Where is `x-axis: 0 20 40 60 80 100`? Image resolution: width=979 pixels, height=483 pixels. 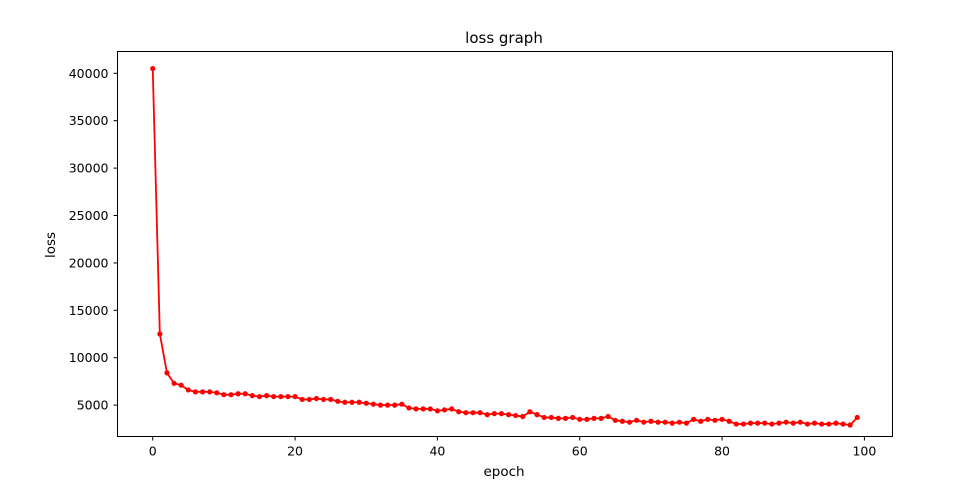
x-axis: 0 20 40 60 80 100 is located at coordinates (512, 447).